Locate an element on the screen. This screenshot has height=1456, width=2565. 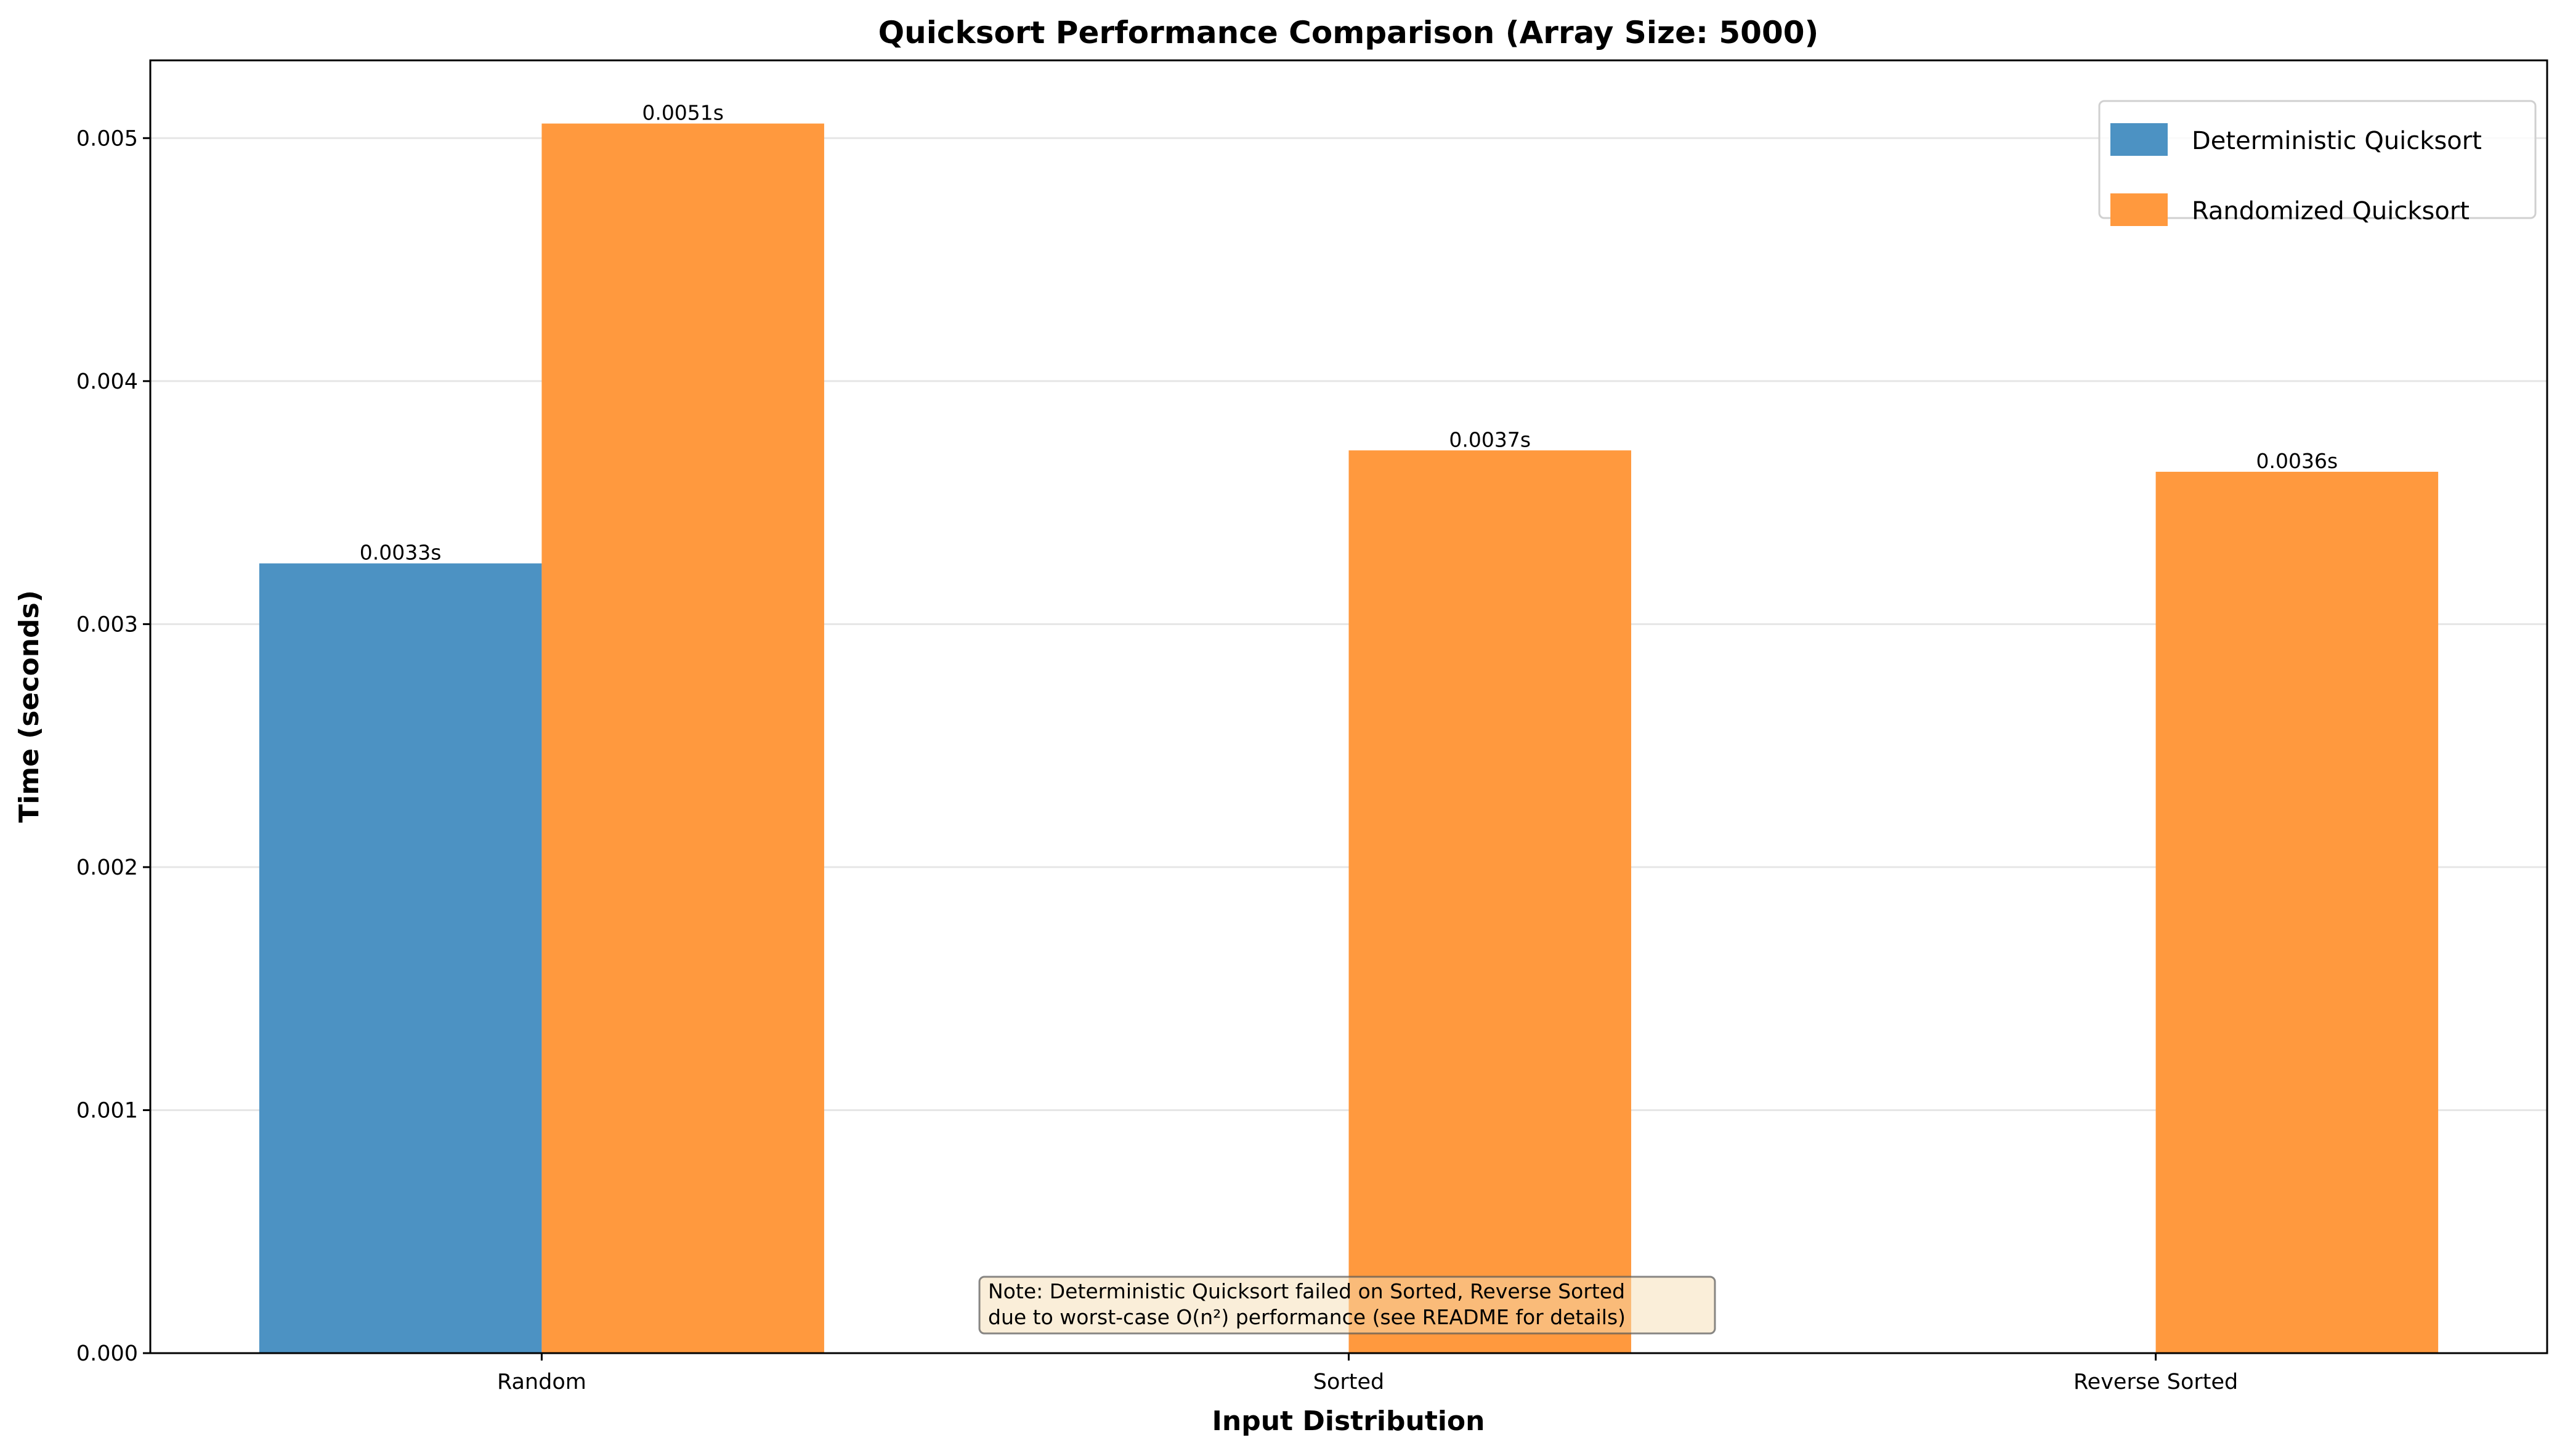
y-tick-label: 0.004 is located at coordinates (107, 382).